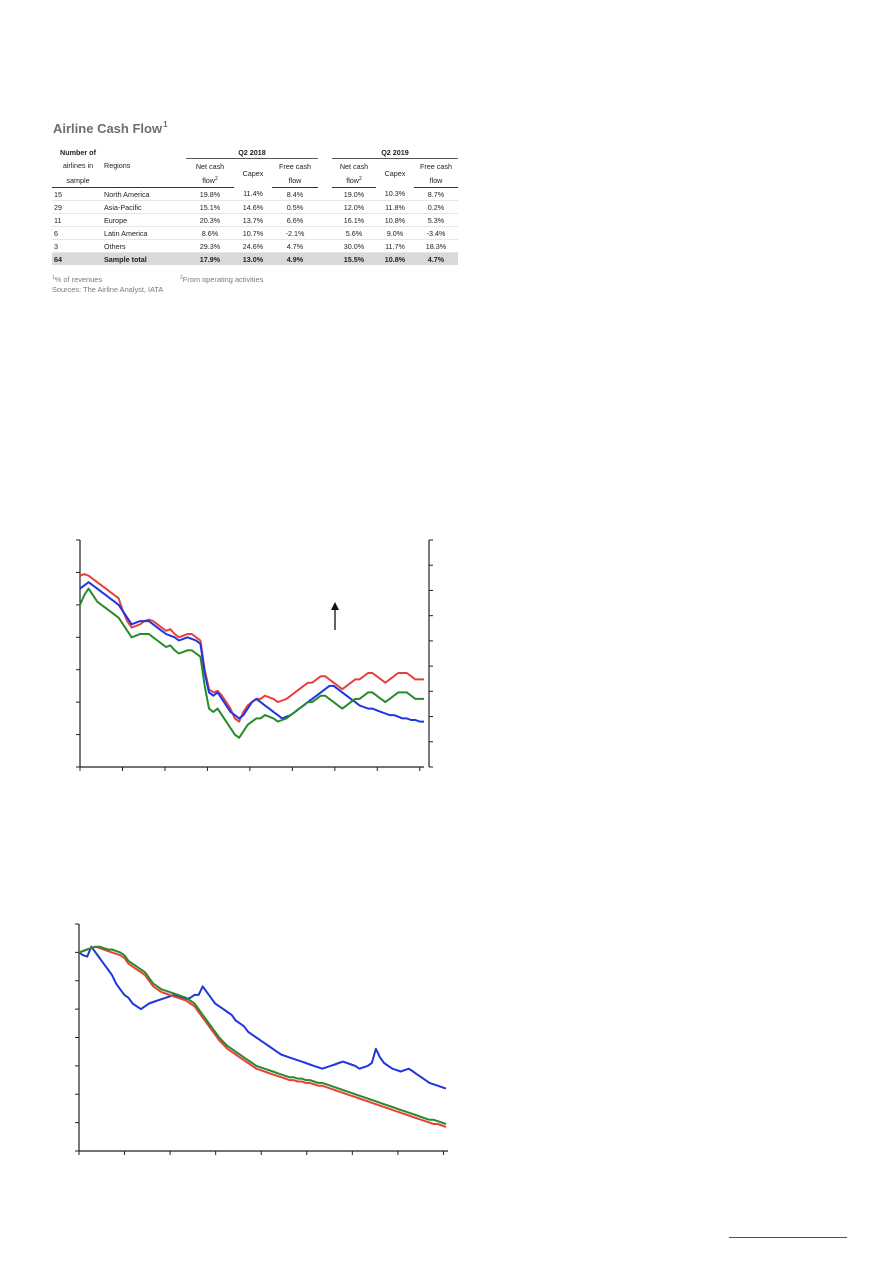 Image resolution: width=892 pixels, height=1263 pixels. Describe the element at coordinates (295, 207) in the screenshot. I see `cell-fcf-2018: 0.5%` at that location.